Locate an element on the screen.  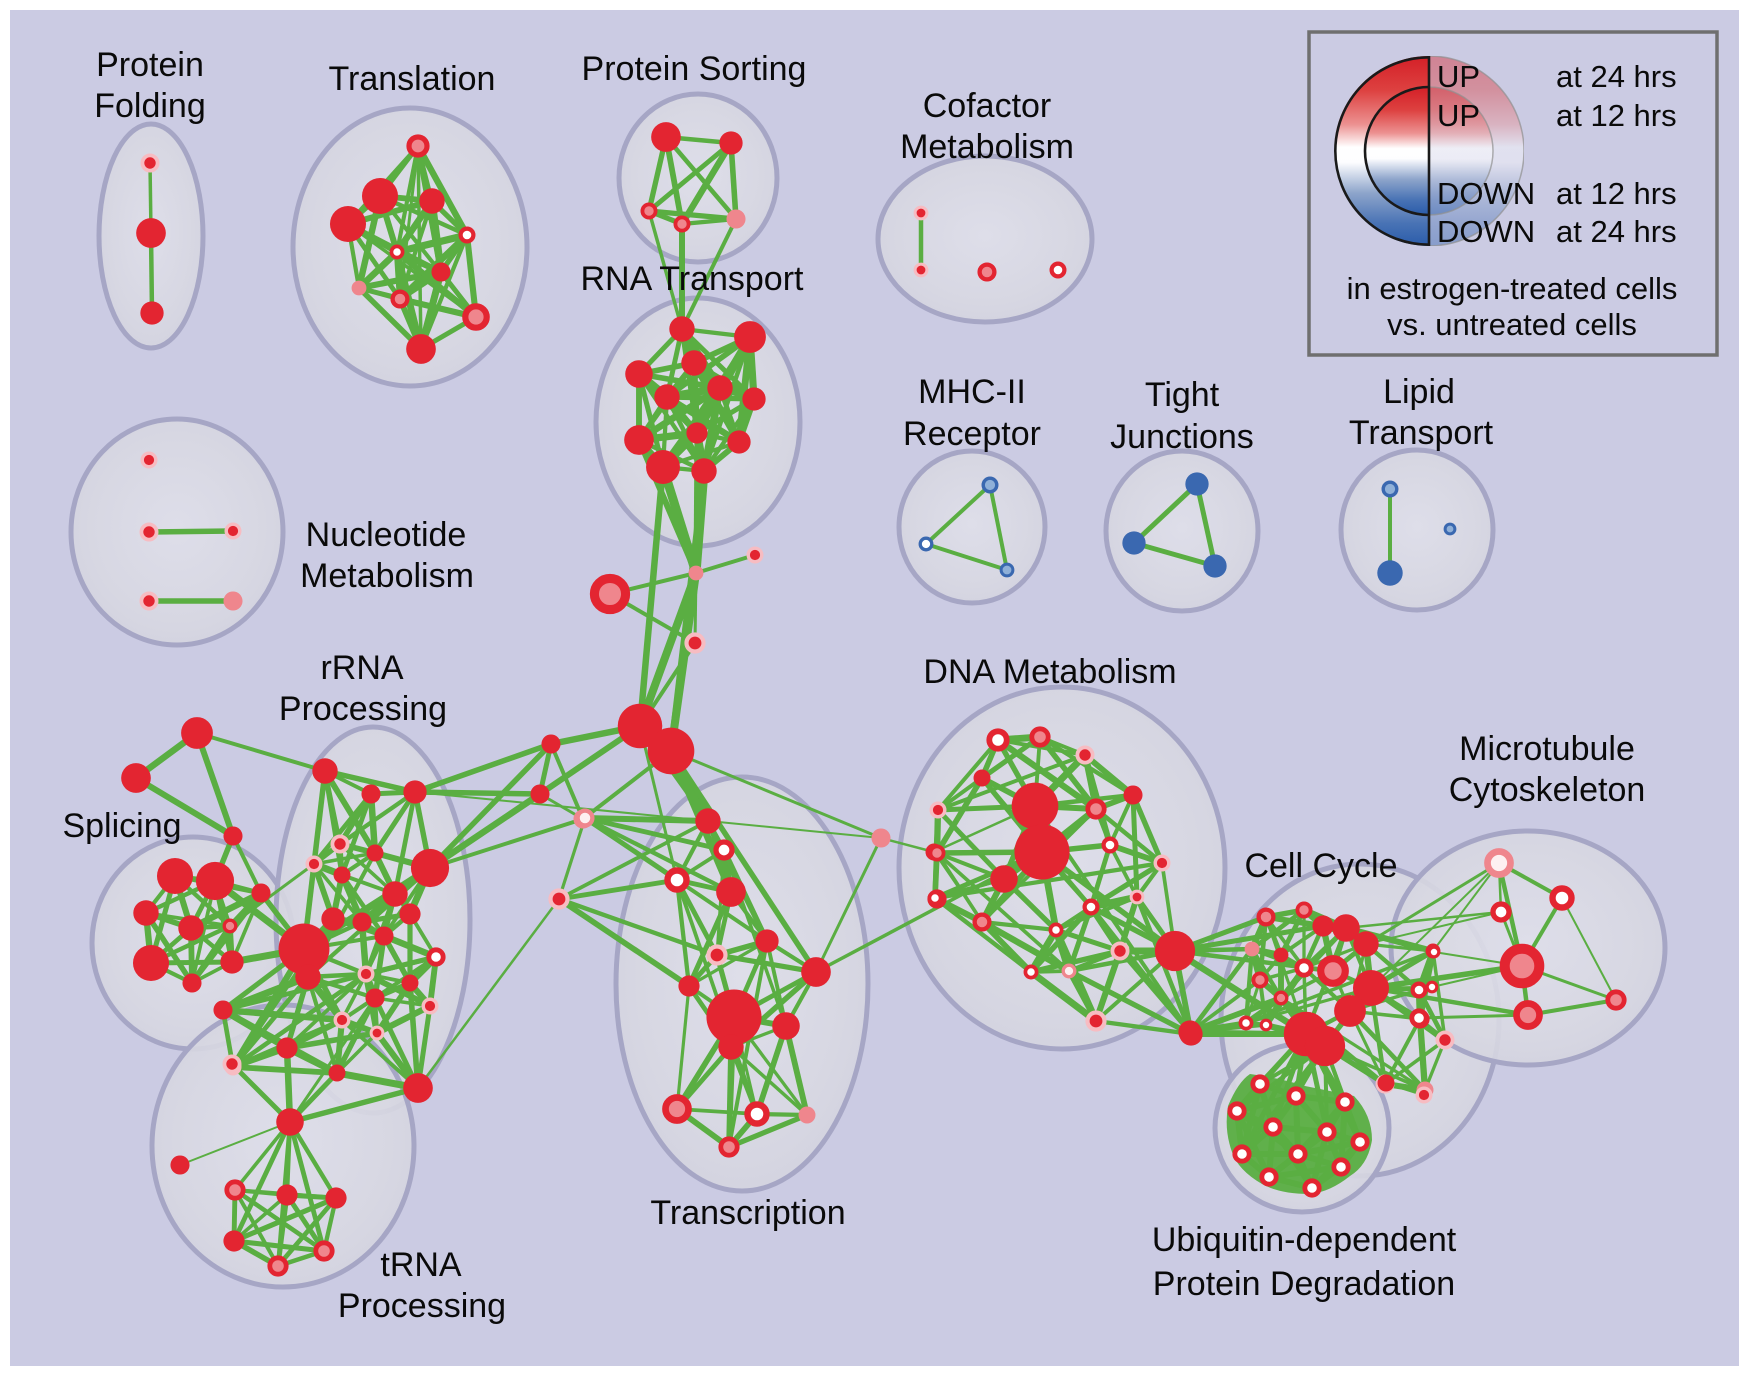
svg-text: tRNA is located at coordinates (421, 1265).